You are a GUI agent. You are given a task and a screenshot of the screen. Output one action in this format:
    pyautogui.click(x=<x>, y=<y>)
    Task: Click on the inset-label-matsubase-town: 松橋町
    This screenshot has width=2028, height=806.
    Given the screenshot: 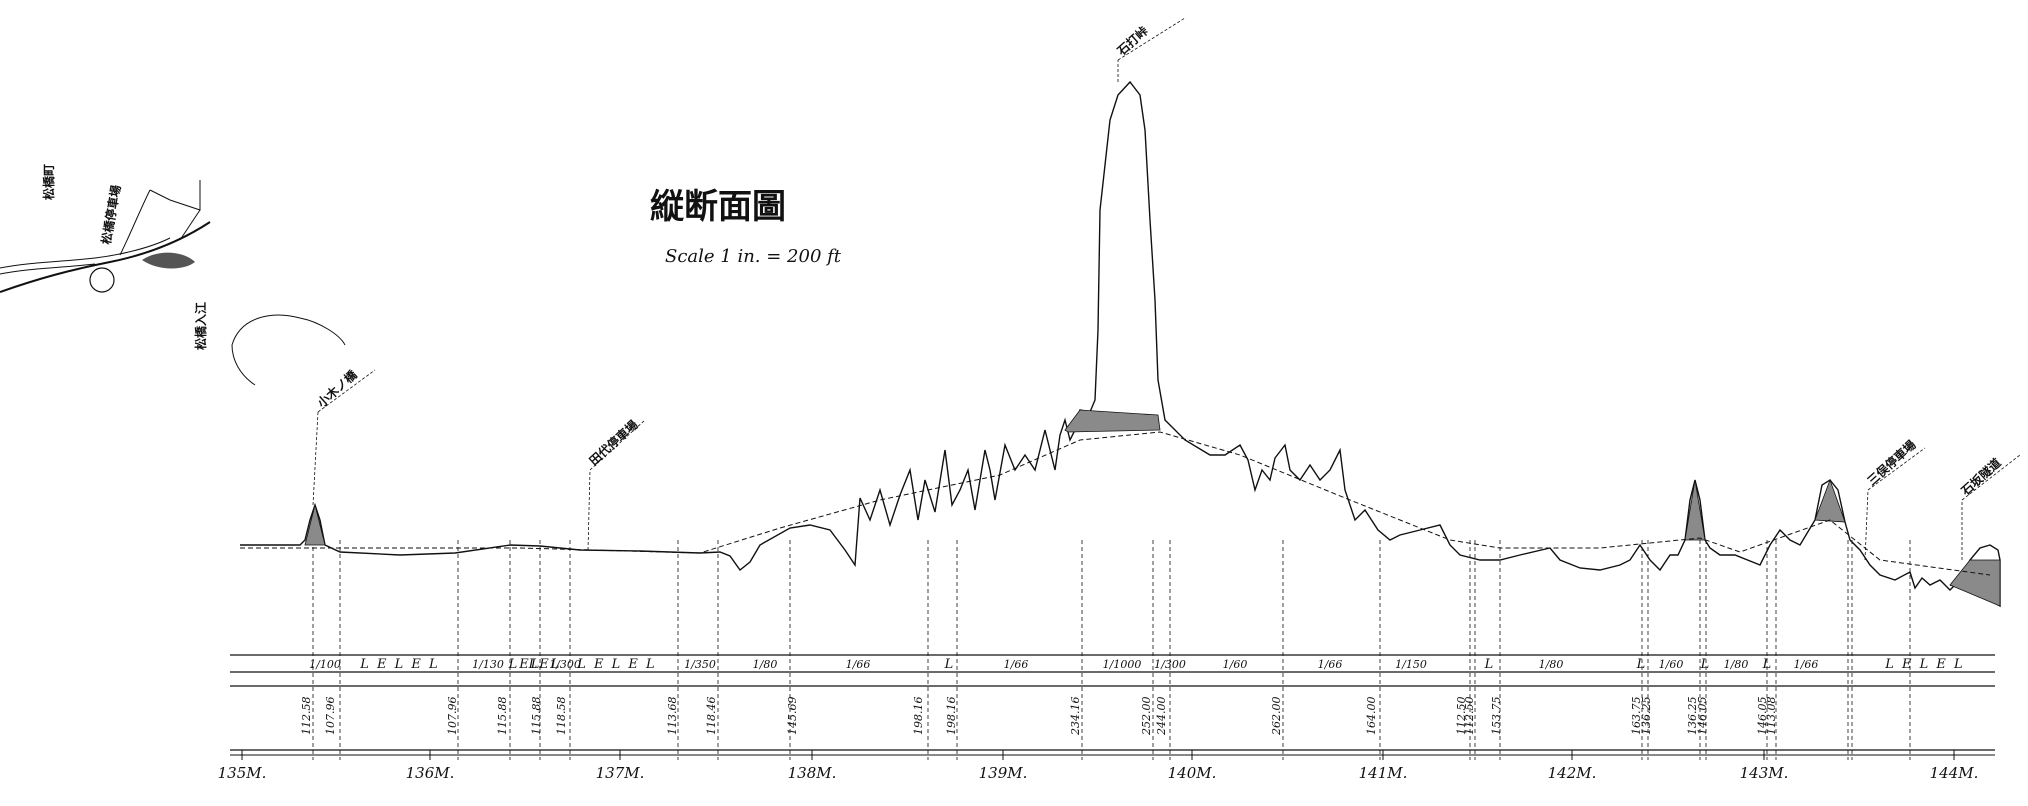 What is the action you would take?
    pyautogui.click(x=48, y=182)
    